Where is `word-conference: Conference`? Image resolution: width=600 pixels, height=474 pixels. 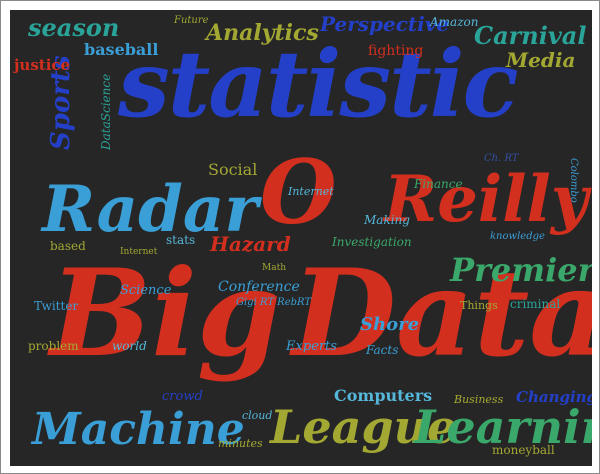
word-conference: Conference is located at coordinates (259, 287).